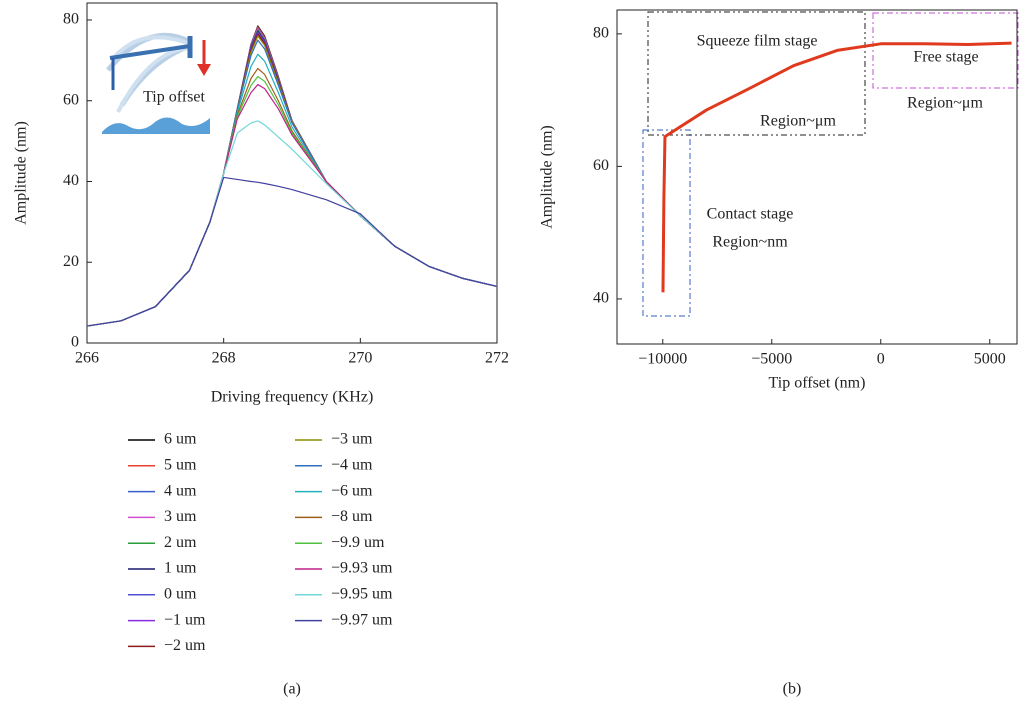  Describe the element at coordinates (292, 689) in the screenshot. I see `panel-label: (a)` at that location.